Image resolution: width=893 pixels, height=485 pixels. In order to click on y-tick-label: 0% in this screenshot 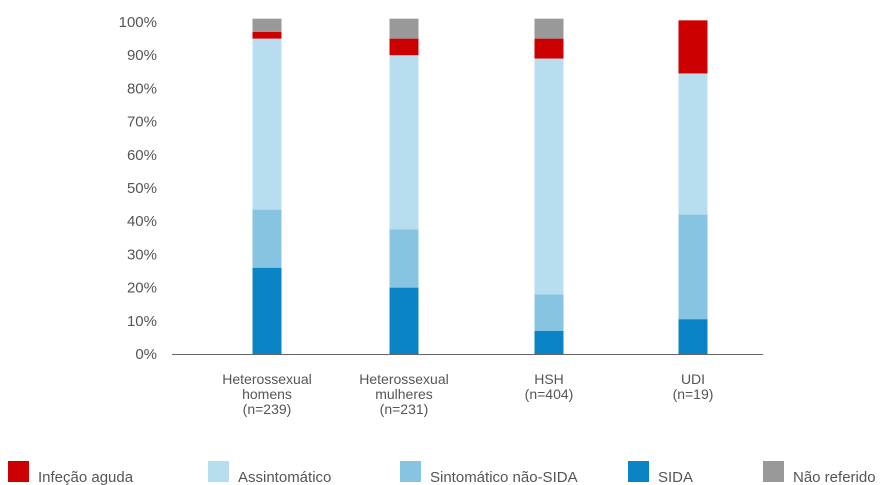, I will do `click(146, 354)`.